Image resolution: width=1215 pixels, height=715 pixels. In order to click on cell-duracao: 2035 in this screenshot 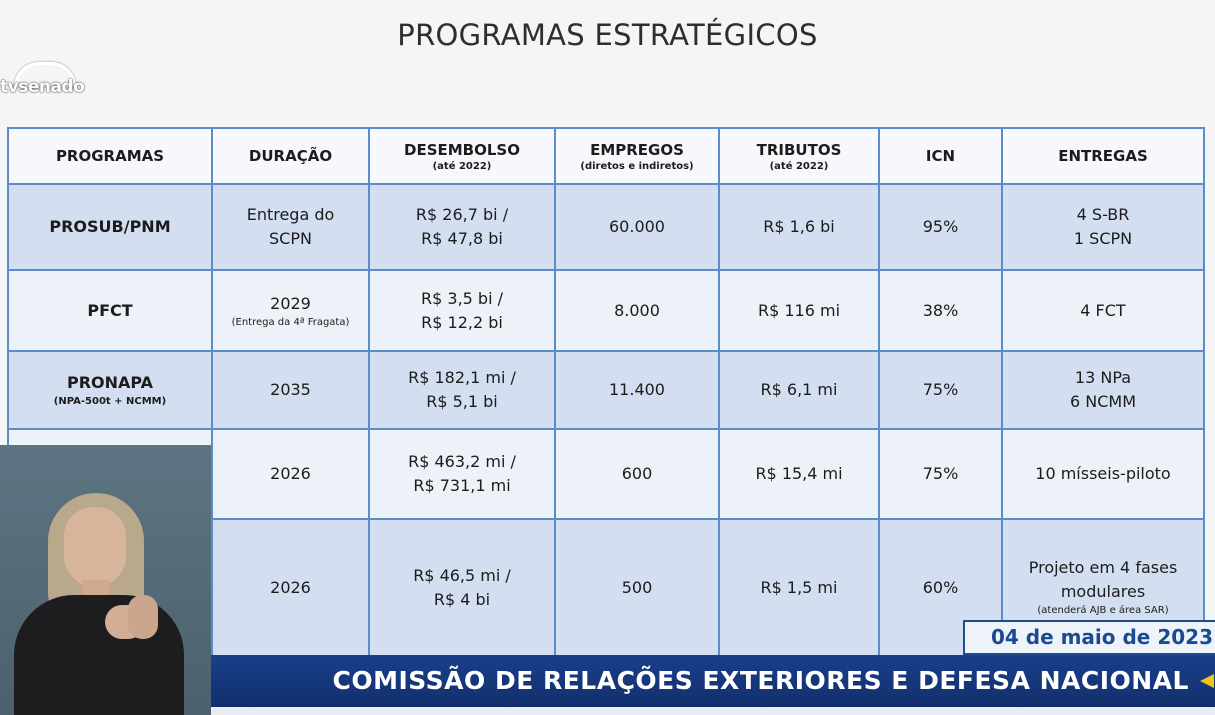, I will do `click(290, 390)`.